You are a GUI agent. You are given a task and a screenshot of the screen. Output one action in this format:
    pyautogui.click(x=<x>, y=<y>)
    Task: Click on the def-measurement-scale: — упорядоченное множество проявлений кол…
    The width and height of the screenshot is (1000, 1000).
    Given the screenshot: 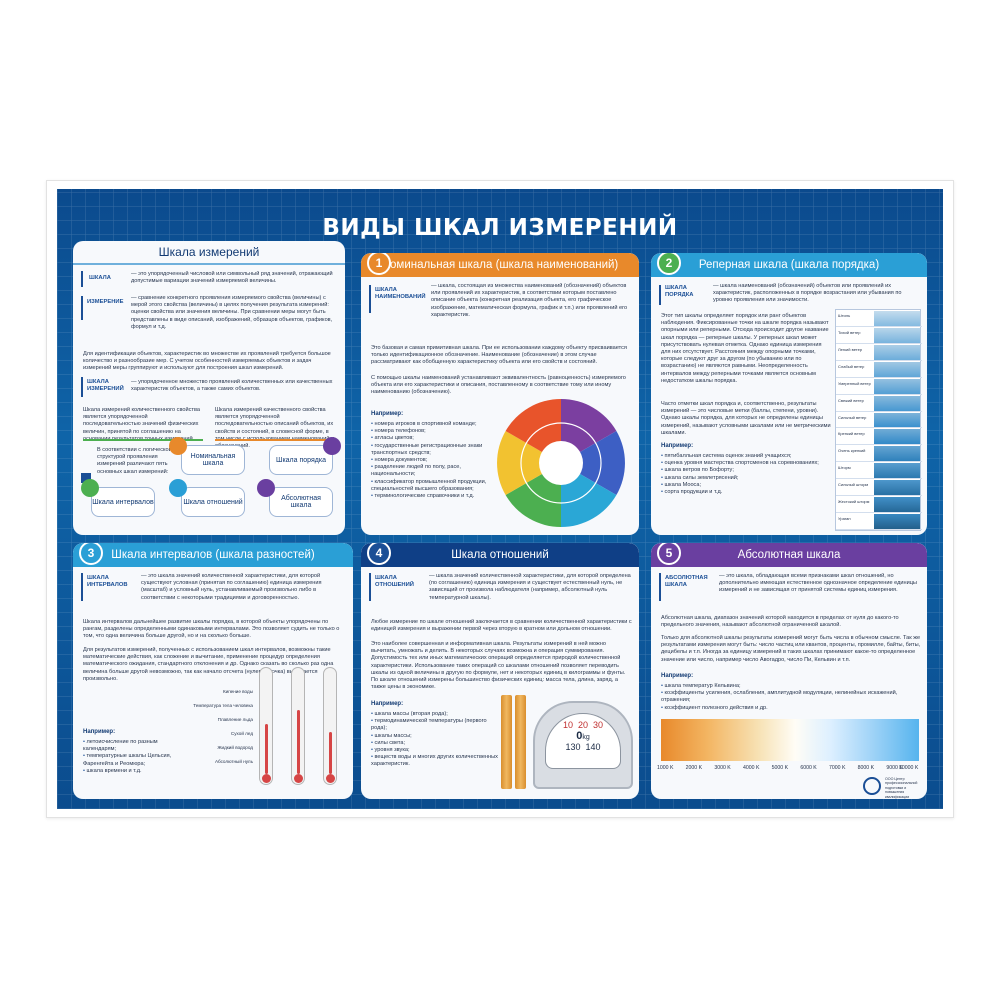 What is the action you would take?
    pyautogui.click(x=232, y=386)
    